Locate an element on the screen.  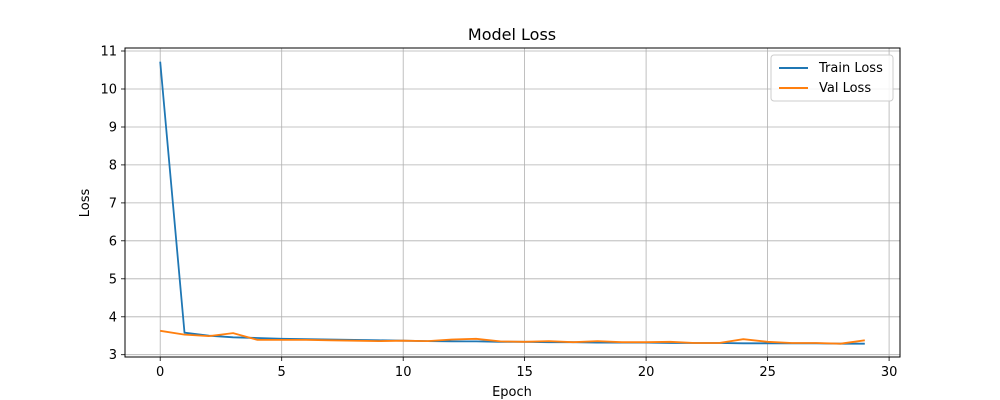
y-tick-label: 3 is located at coordinates (113, 355).